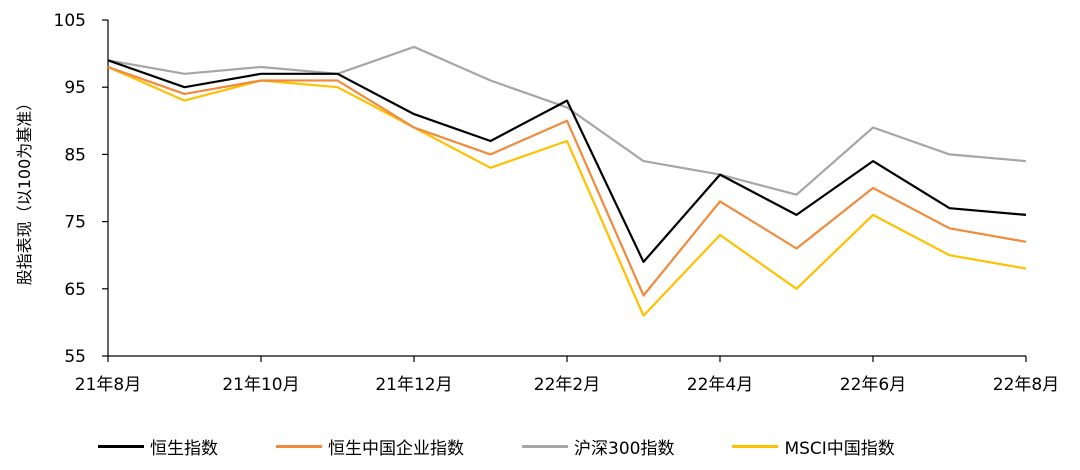 The height and width of the screenshot is (470, 1080). Describe the element at coordinates (413, 385) in the screenshot. I see `x-tick-label: 21年12月` at that location.